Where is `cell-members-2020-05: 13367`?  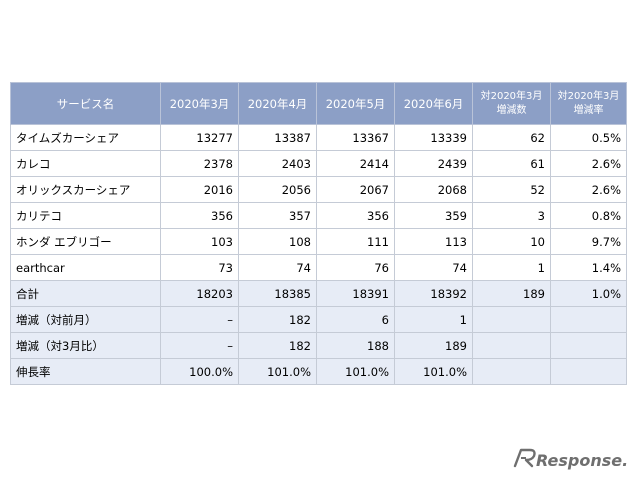
cell-members-2020-05: 13367 is located at coordinates (355, 137).